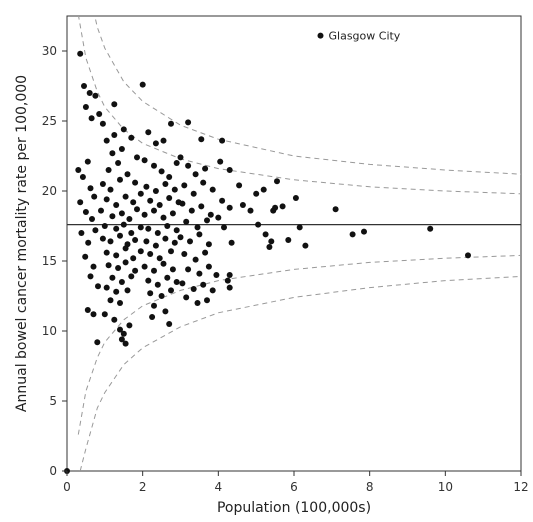 The height and width of the screenshot is (522, 533). Describe the element at coordinates (53, 401) in the screenshot. I see `y-tick-label: 5` at that location.